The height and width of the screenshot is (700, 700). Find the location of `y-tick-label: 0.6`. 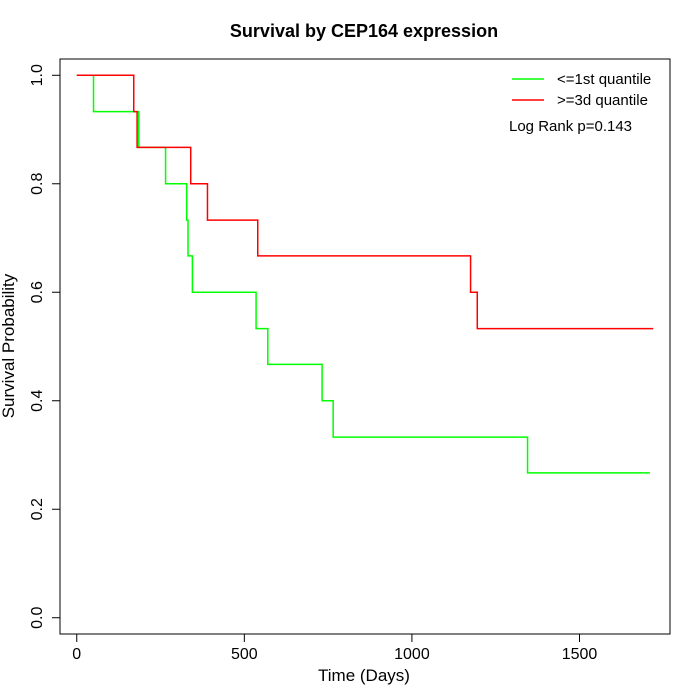

y-tick-label: 0.6 is located at coordinates (37, 292).